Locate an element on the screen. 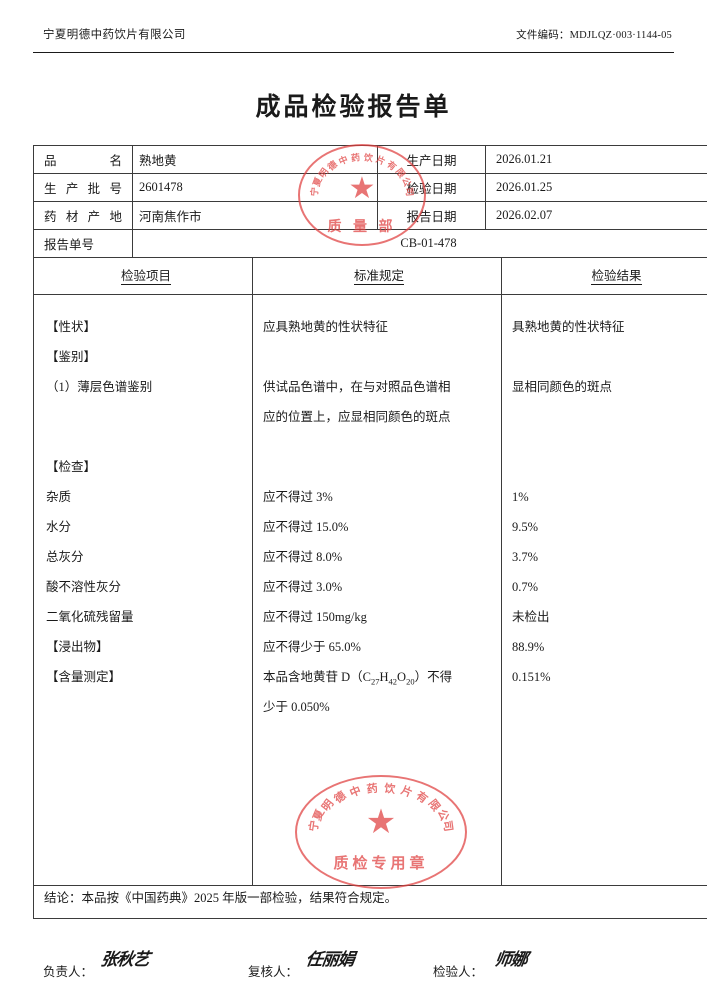  table-row: 杂质 应不得过 3% 1% is located at coordinates (370, 500).